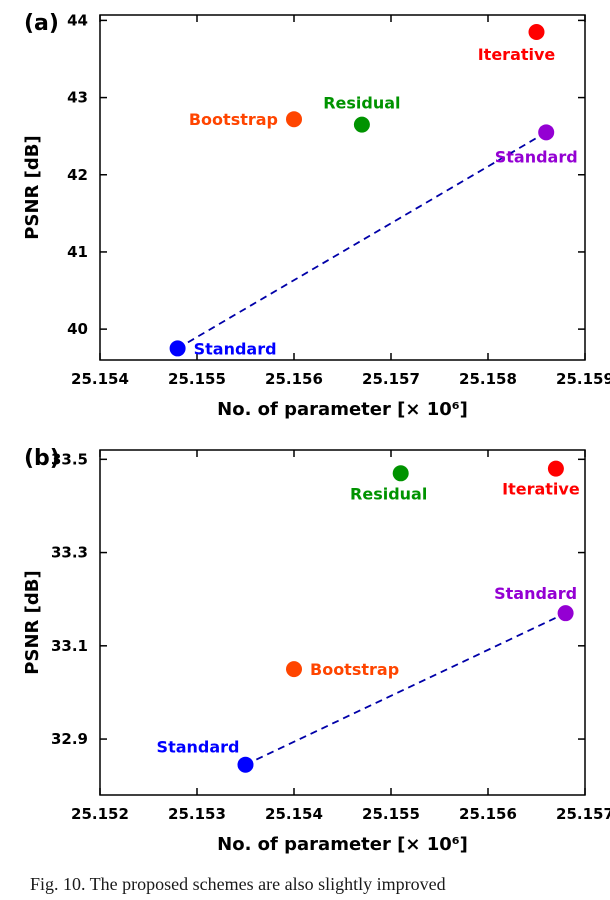 This screenshot has width=610, height=900. I want to click on y-tick-label: 33.3, so click(69, 553).